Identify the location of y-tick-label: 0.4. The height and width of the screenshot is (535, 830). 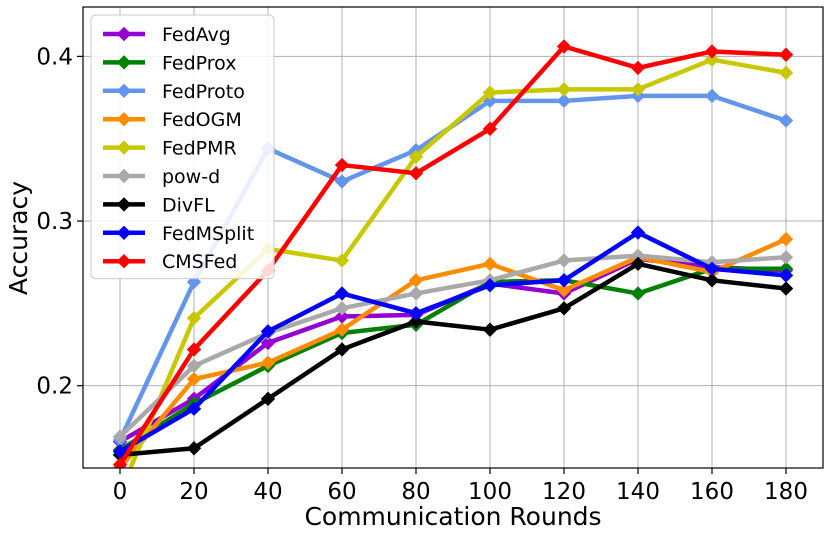
(54, 57).